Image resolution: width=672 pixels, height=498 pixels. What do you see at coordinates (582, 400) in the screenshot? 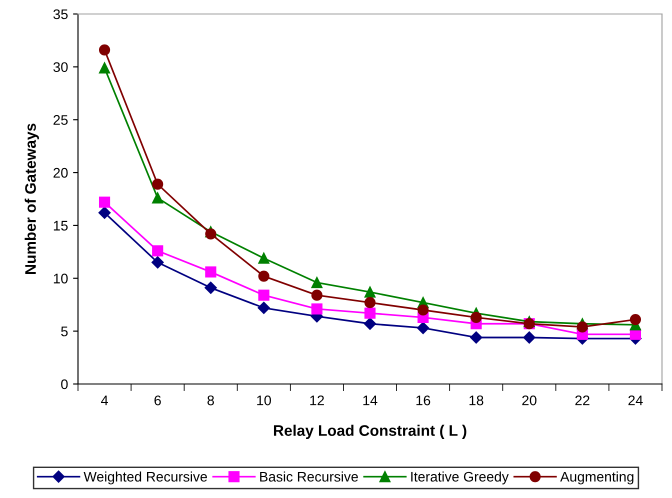
I see `x-tick-label: 22` at bounding box center [582, 400].